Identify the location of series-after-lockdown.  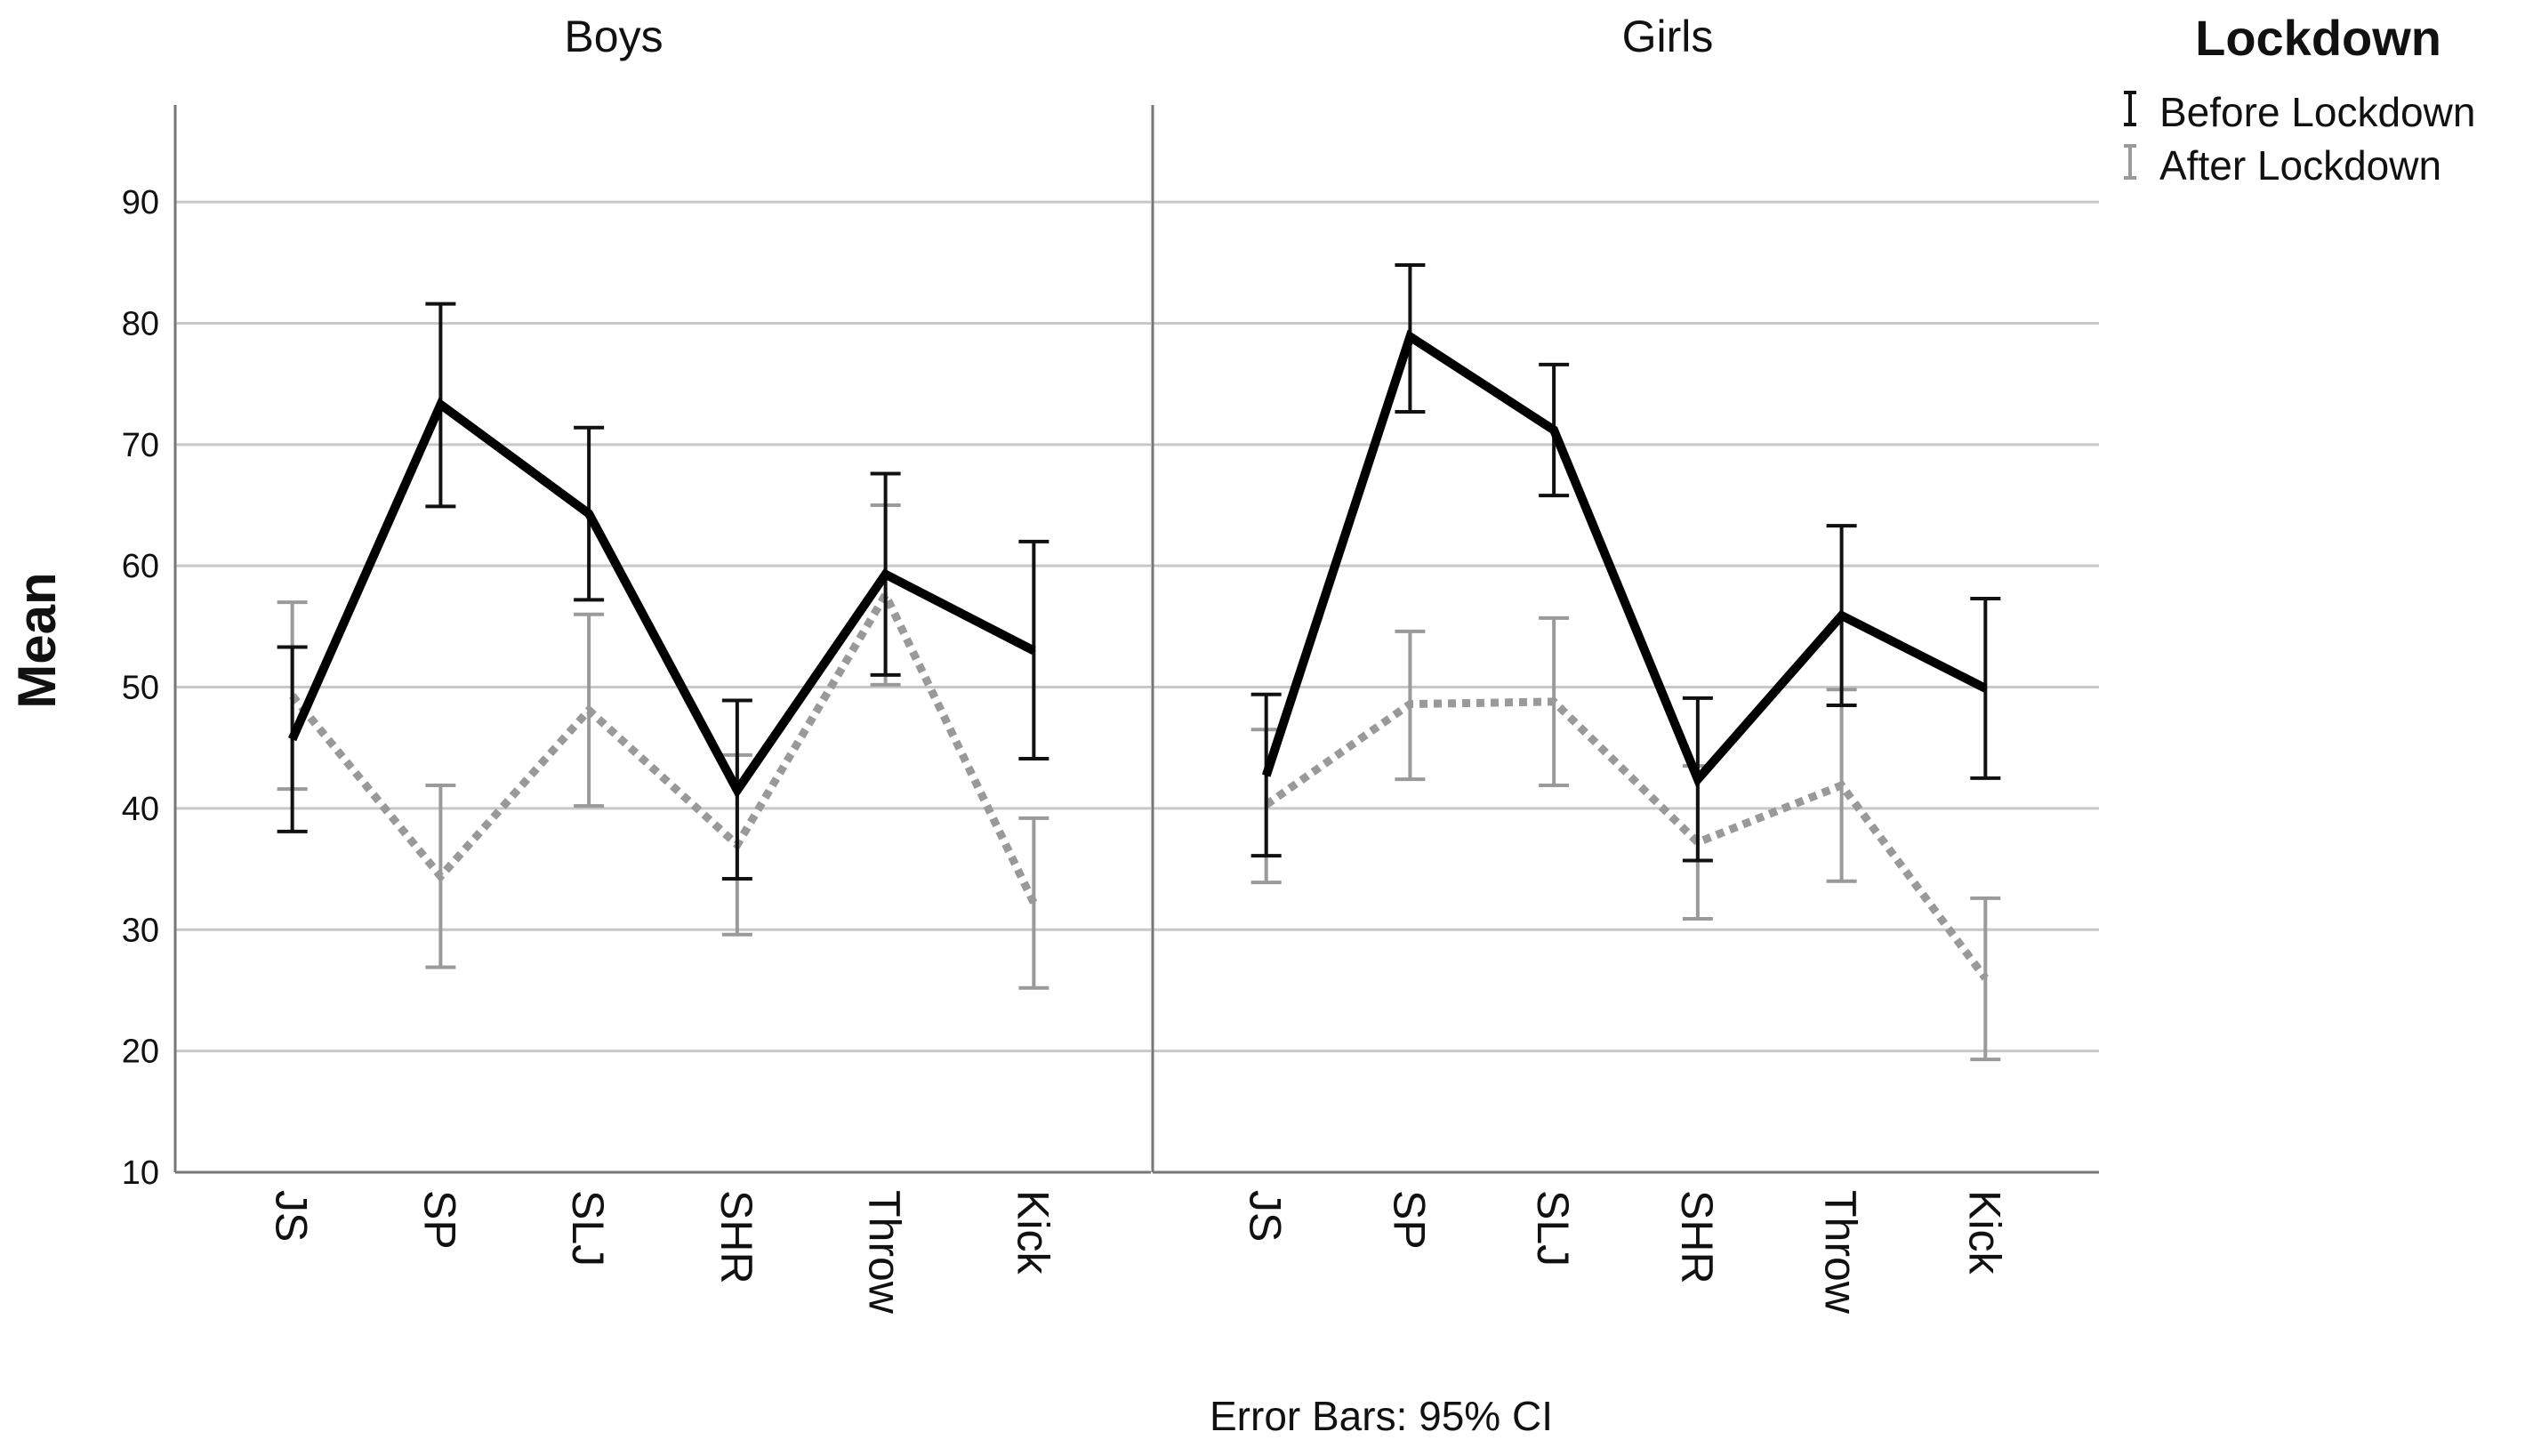
(1625, 838).